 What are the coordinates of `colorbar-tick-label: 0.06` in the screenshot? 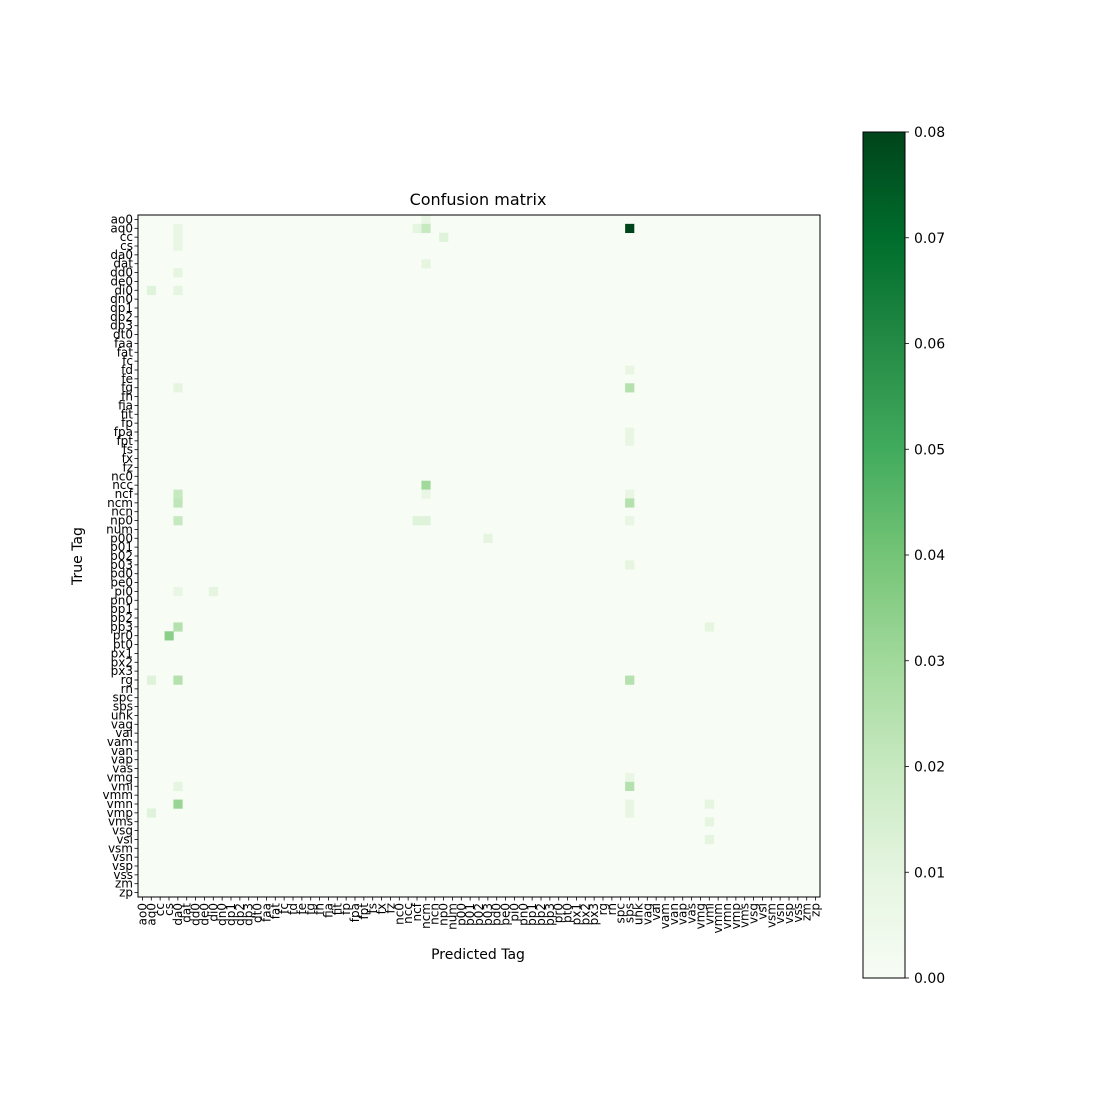 It's located at (929, 345).